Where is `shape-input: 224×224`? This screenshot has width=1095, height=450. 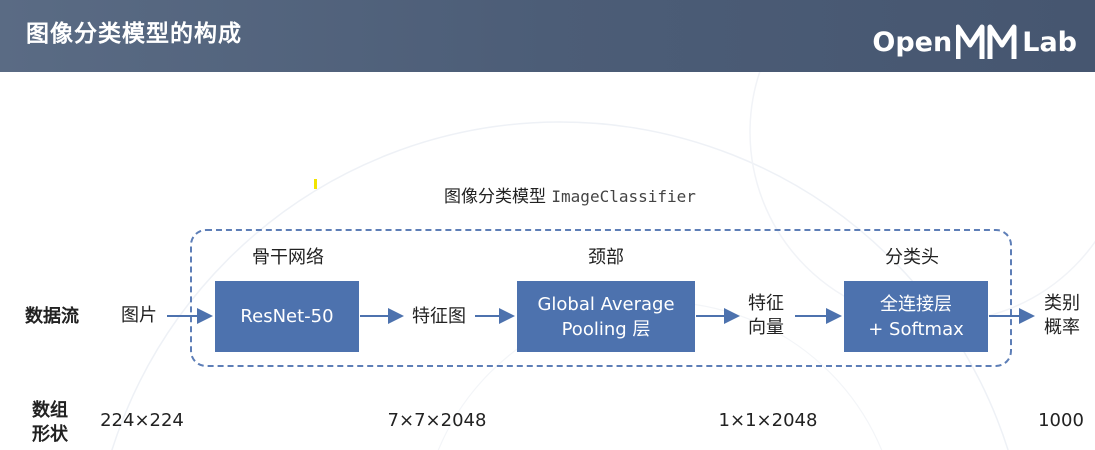
shape-input: 224×224 is located at coordinates (142, 420).